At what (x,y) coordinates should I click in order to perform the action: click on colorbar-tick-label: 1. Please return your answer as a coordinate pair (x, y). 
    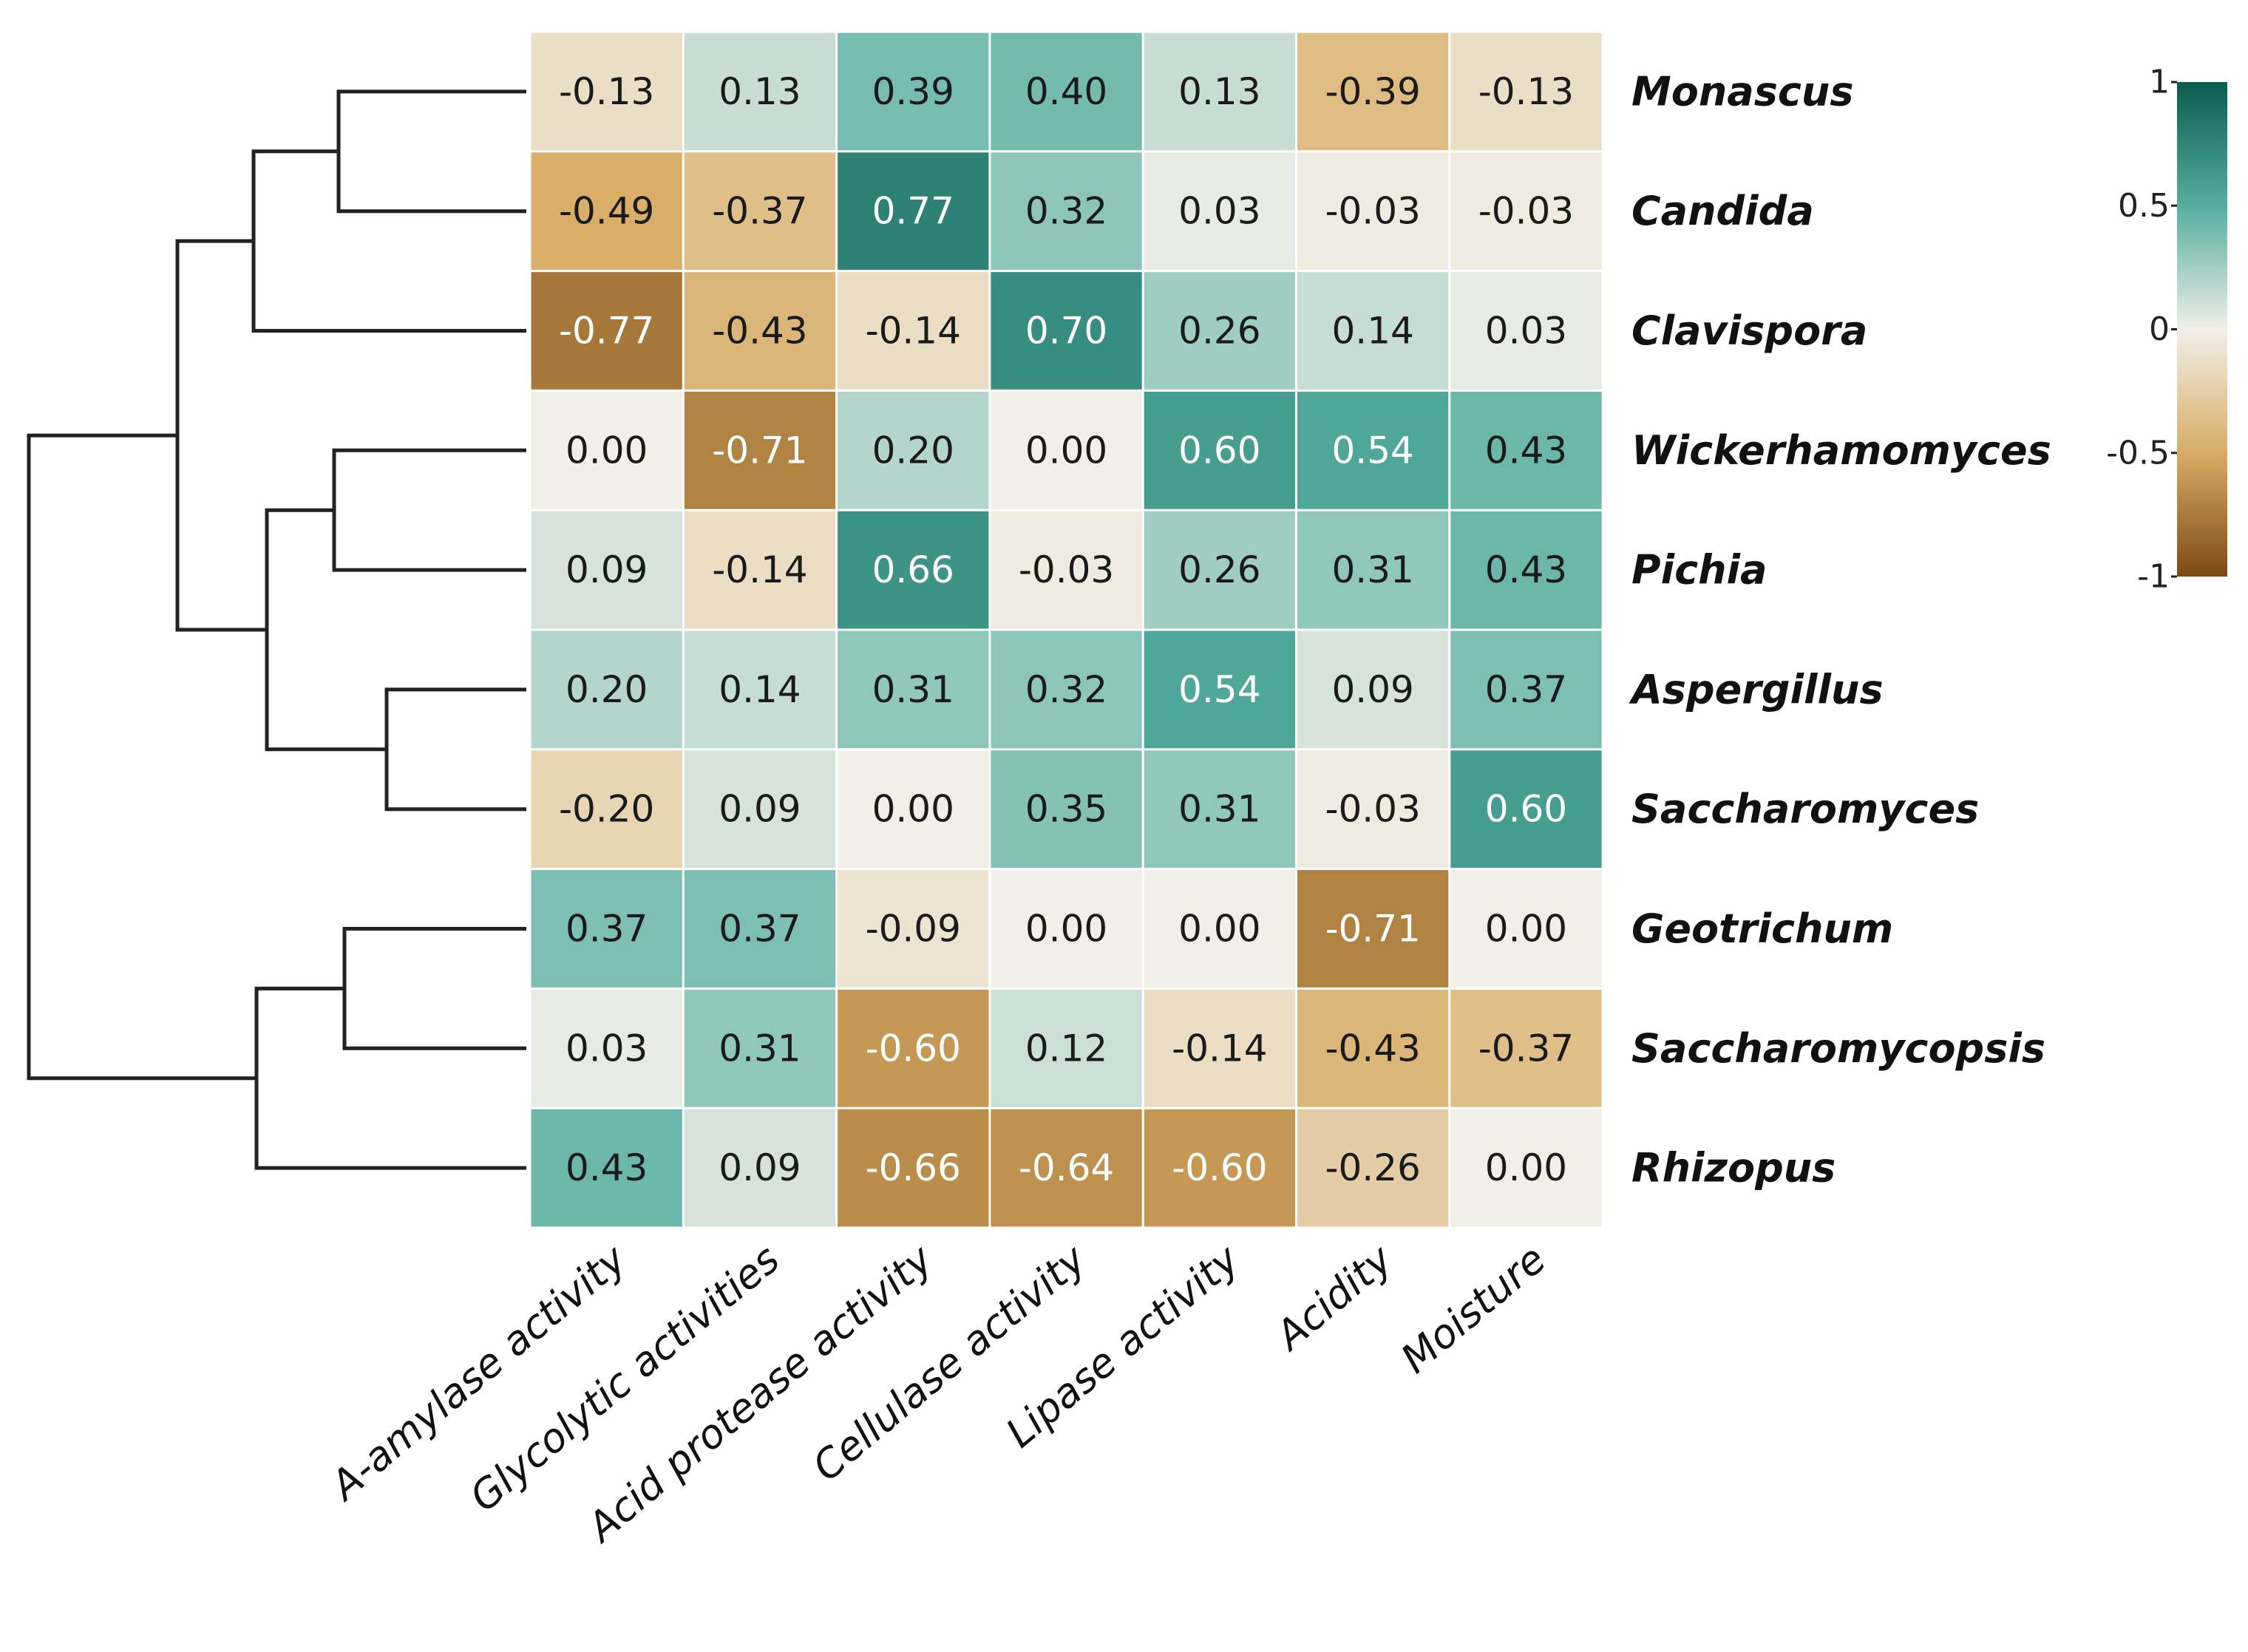
    Looking at the image, I should click on (2159, 83).